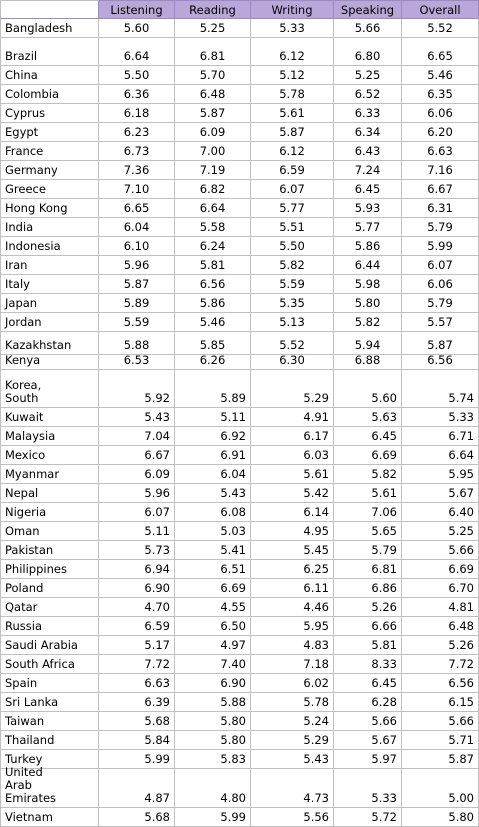  Describe the element at coordinates (292, 322) in the screenshot. I see `score-writing: 5.13` at that location.